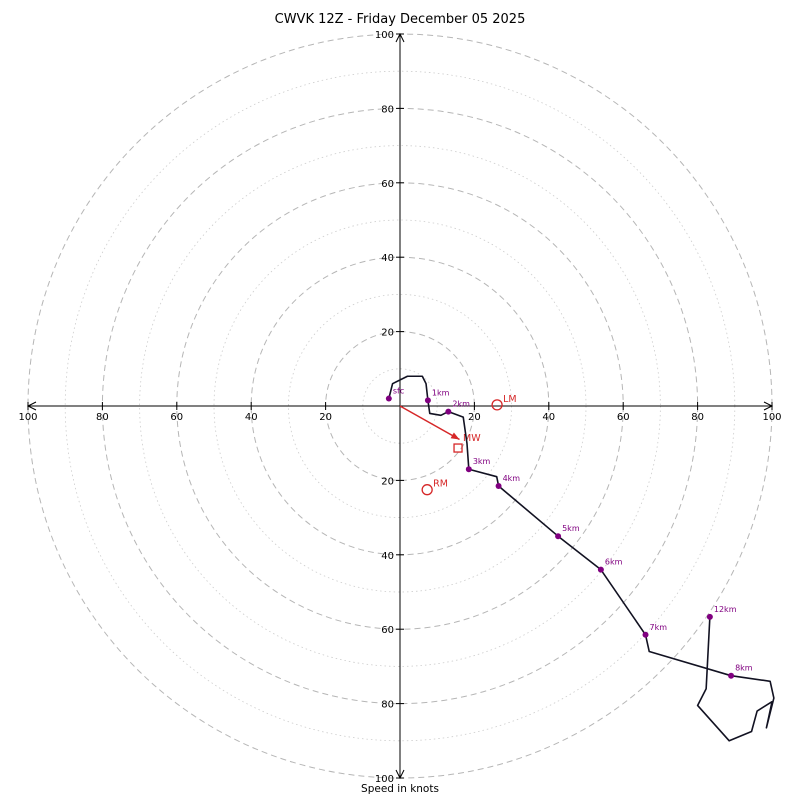  Describe the element at coordinates (512, 478) in the screenshot. I see `height-label-4km: 4km` at that location.